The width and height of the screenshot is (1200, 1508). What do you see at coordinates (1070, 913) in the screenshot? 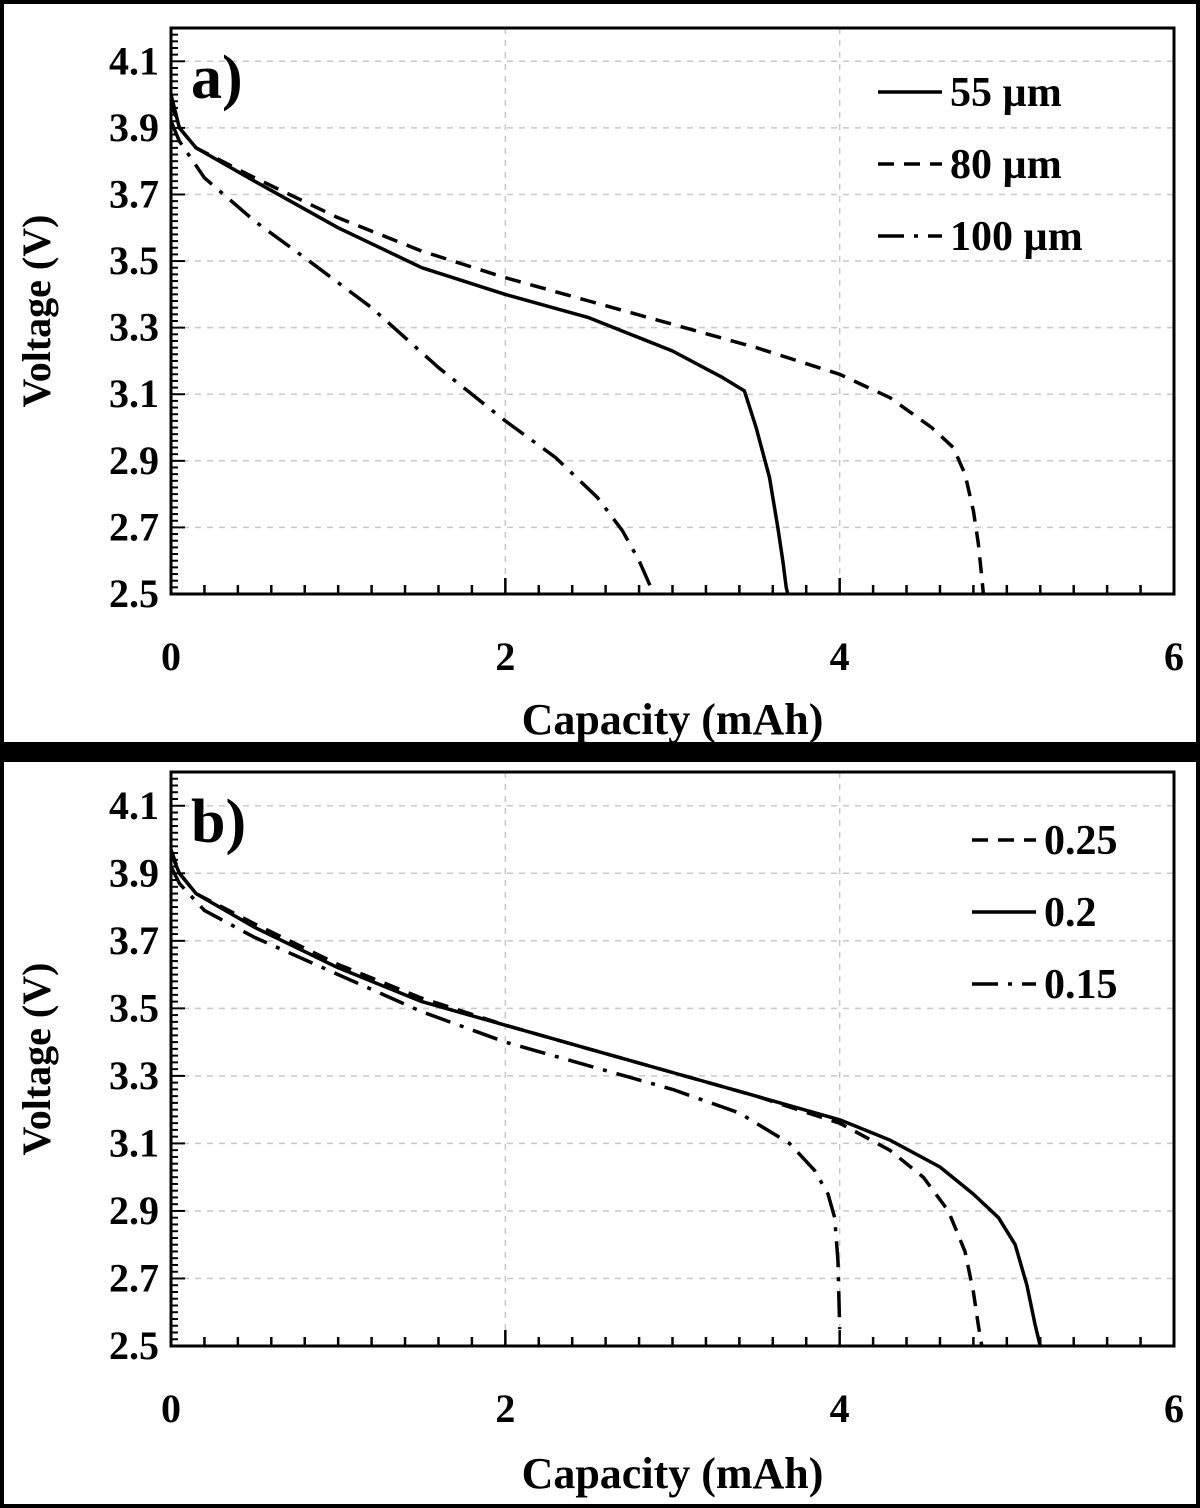
I see `legend-label: 0.2` at bounding box center [1070, 913].